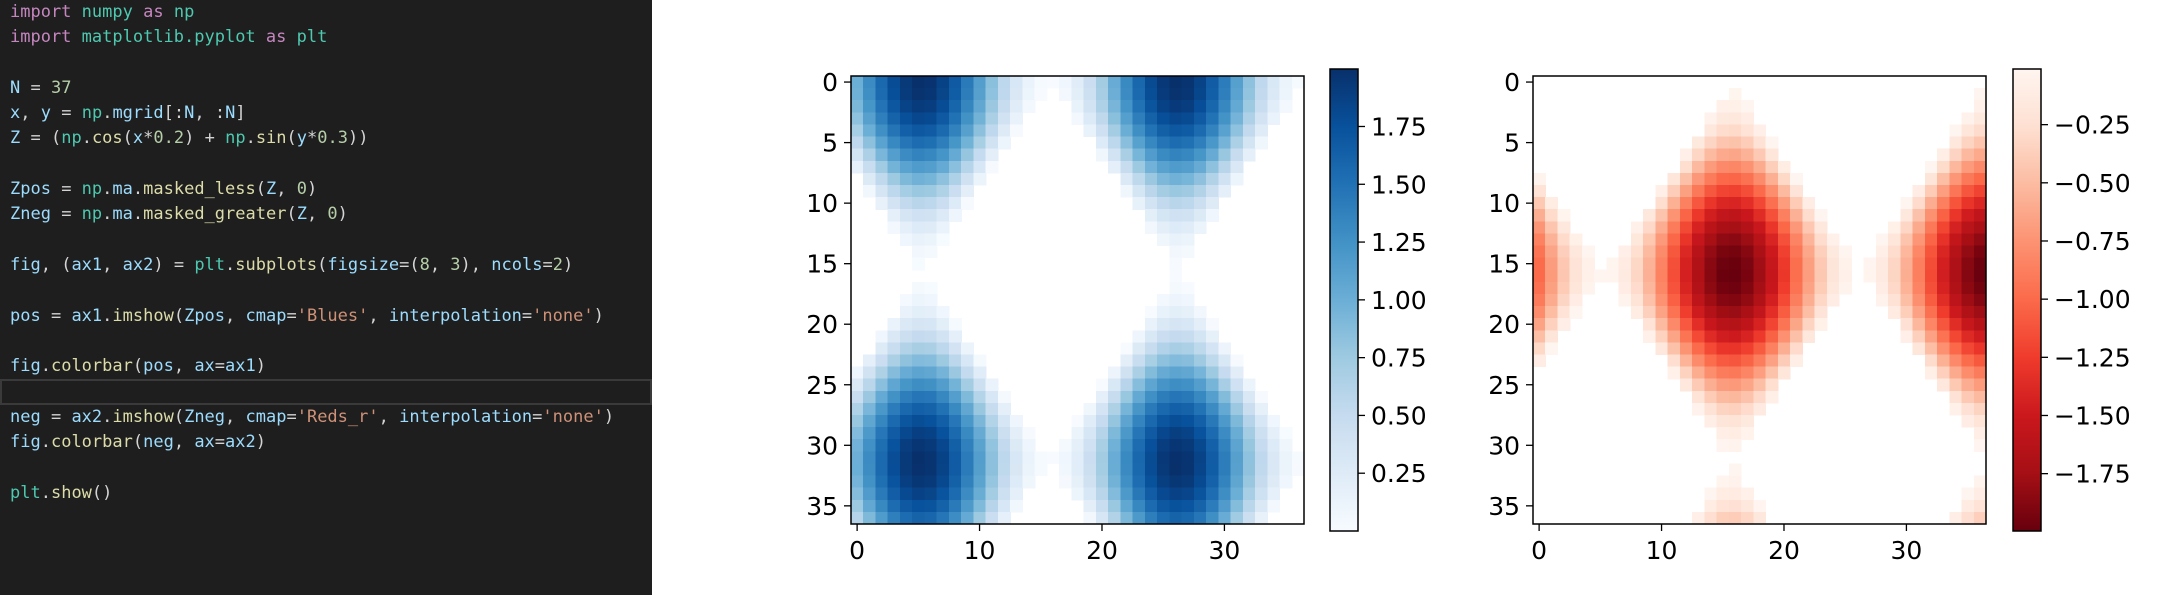 Image resolution: width=2169 pixels, height=595 pixels. I want to click on code-line: fig.colorbar(pos, ax=ax1), so click(326, 366).